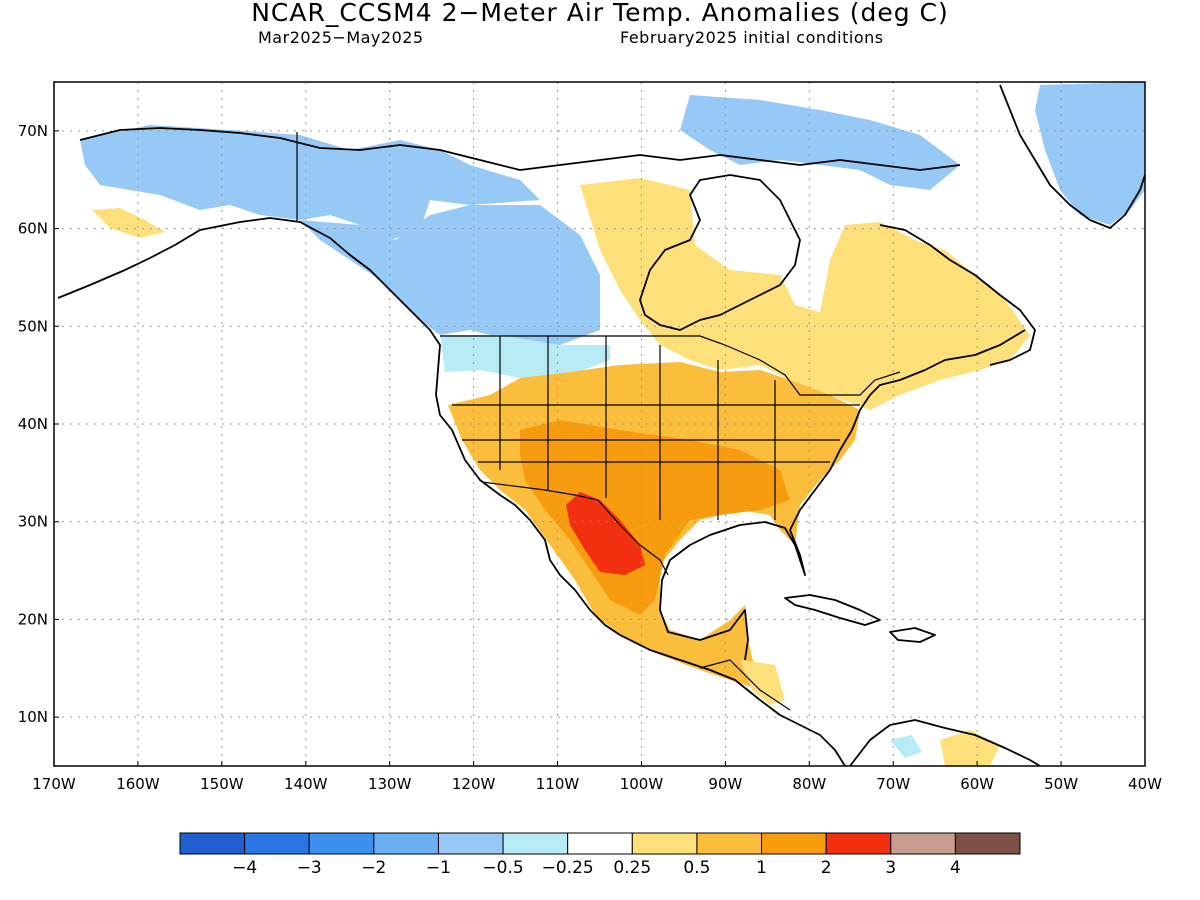 The height and width of the screenshot is (900, 1200). I want to click on lon-label-60W: 60W, so click(977, 784).